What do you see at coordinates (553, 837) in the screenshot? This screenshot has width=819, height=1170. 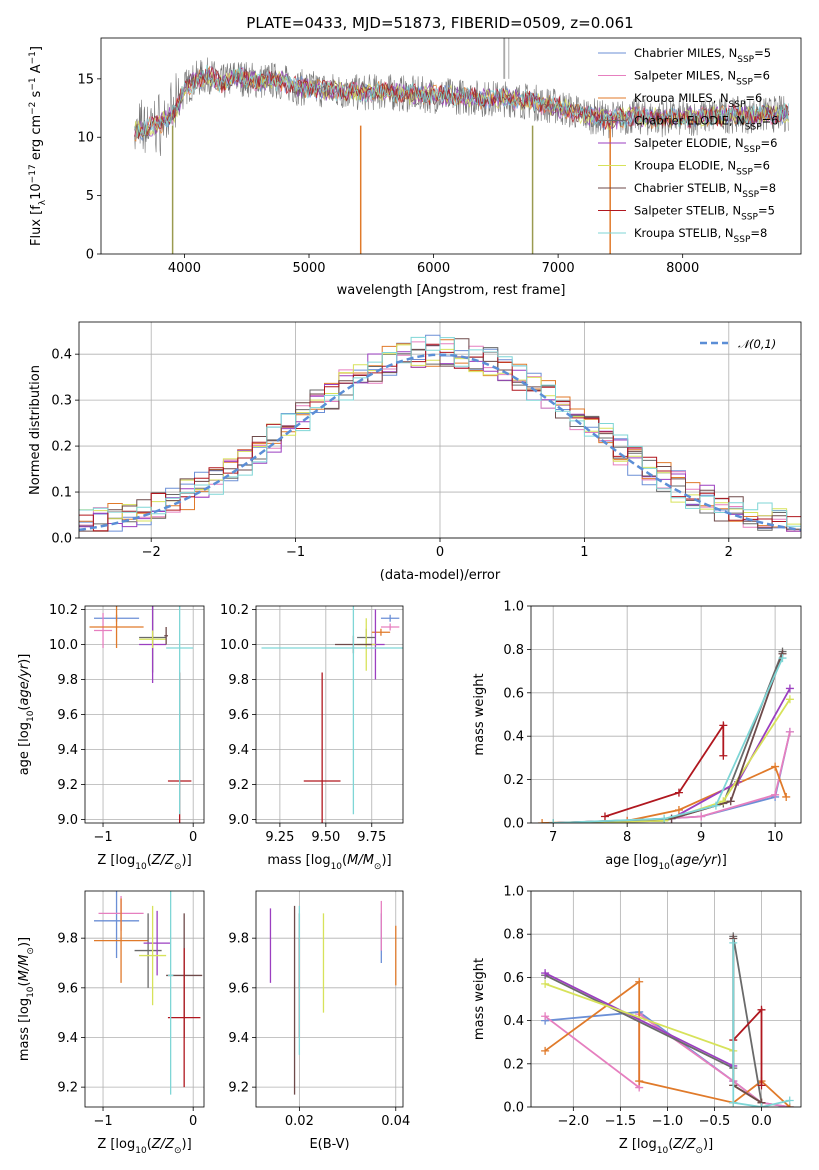 I see `x-tick-label: 7` at bounding box center [553, 837].